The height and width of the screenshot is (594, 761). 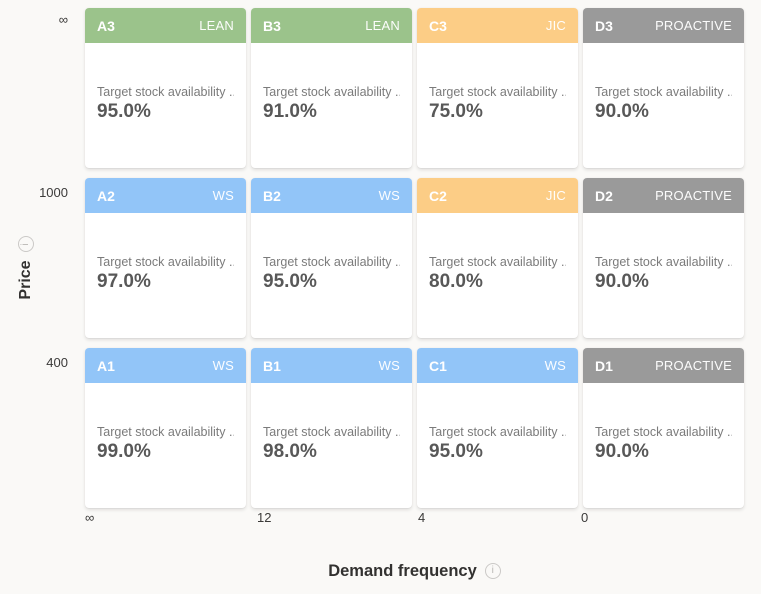 What do you see at coordinates (456, 111) in the screenshot?
I see `cell-metric-value: 75.0%` at bounding box center [456, 111].